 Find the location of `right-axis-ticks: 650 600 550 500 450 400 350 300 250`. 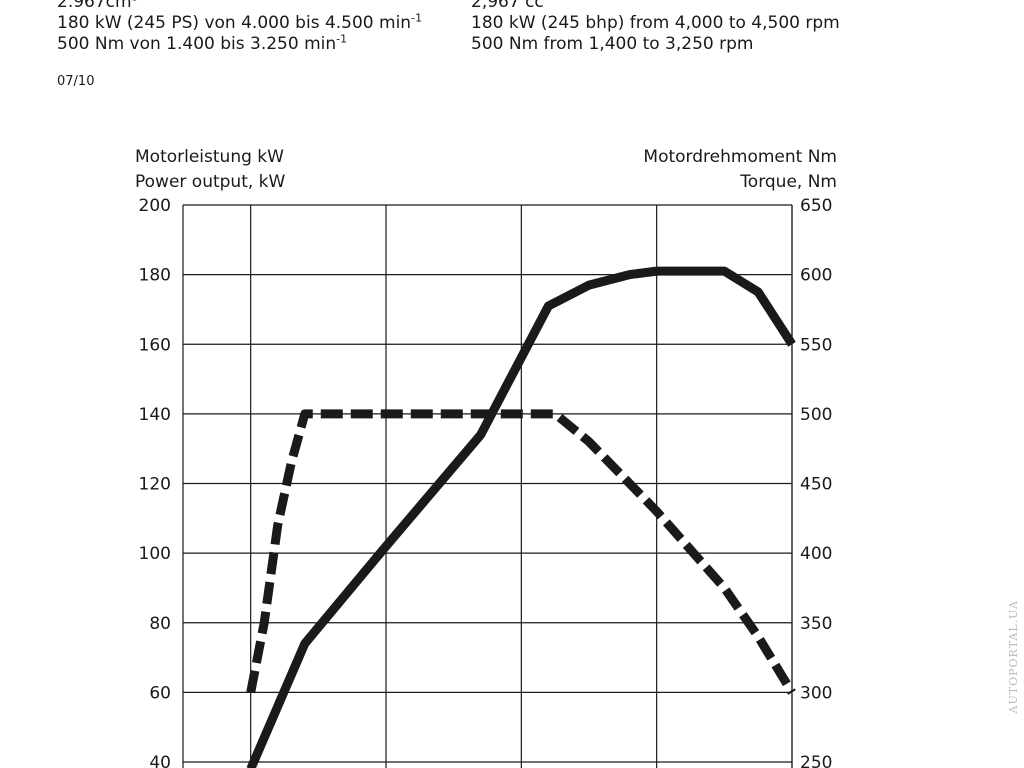

right-axis-ticks: 650 600 550 500 450 400 350 300 250 is located at coordinates (816, 482).